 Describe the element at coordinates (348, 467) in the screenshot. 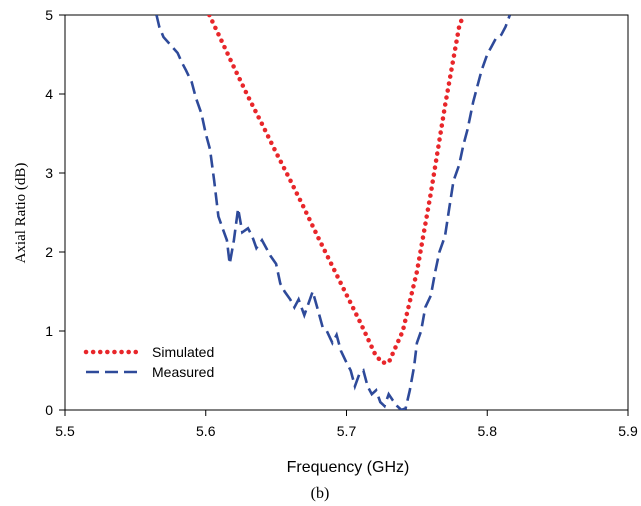

I see `x-axis-label: Frequency (GHz)` at that location.